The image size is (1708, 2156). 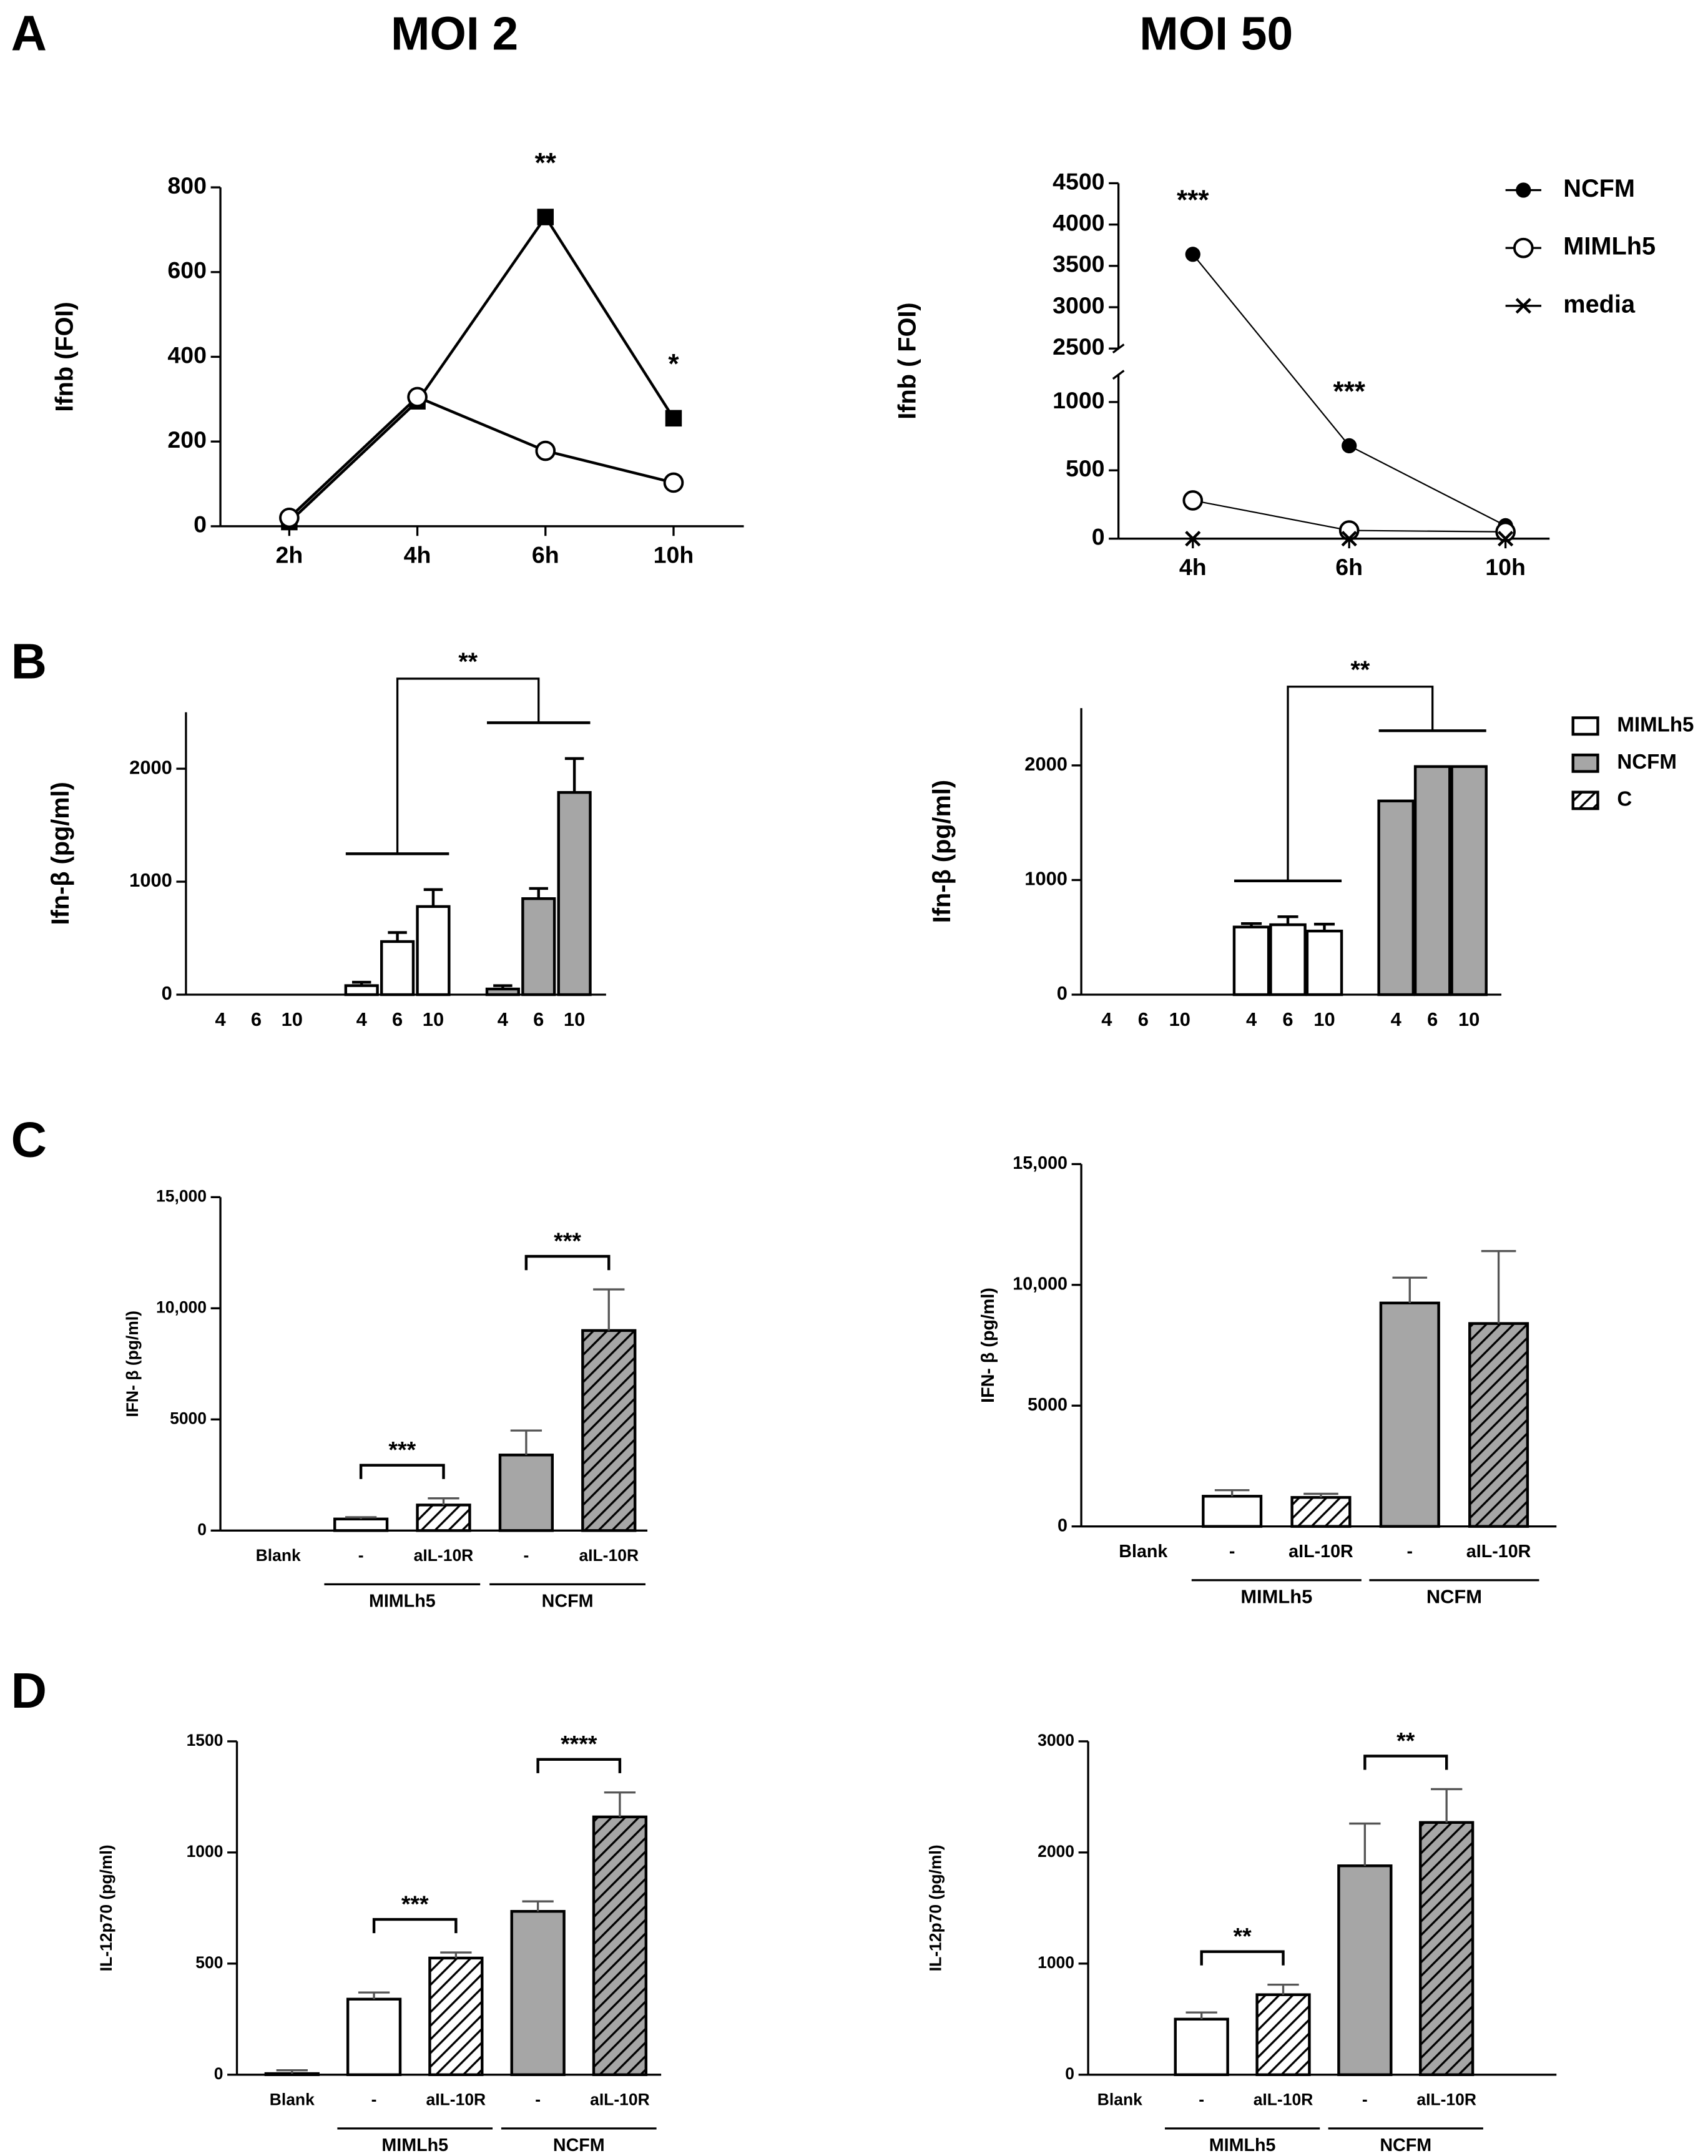 What do you see at coordinates (1040, 1284) in the screenshot?
I see `y-tick-label: 10,000` at bounding box center [1040, 1284].